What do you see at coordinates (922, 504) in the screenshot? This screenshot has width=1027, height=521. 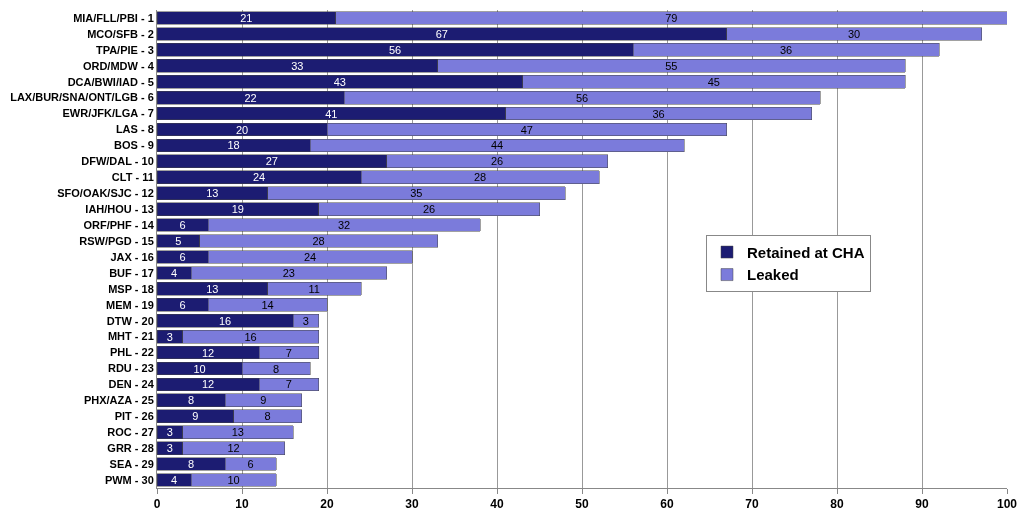 I see `x-tick-label: 90` at bounding box center [922, 504].